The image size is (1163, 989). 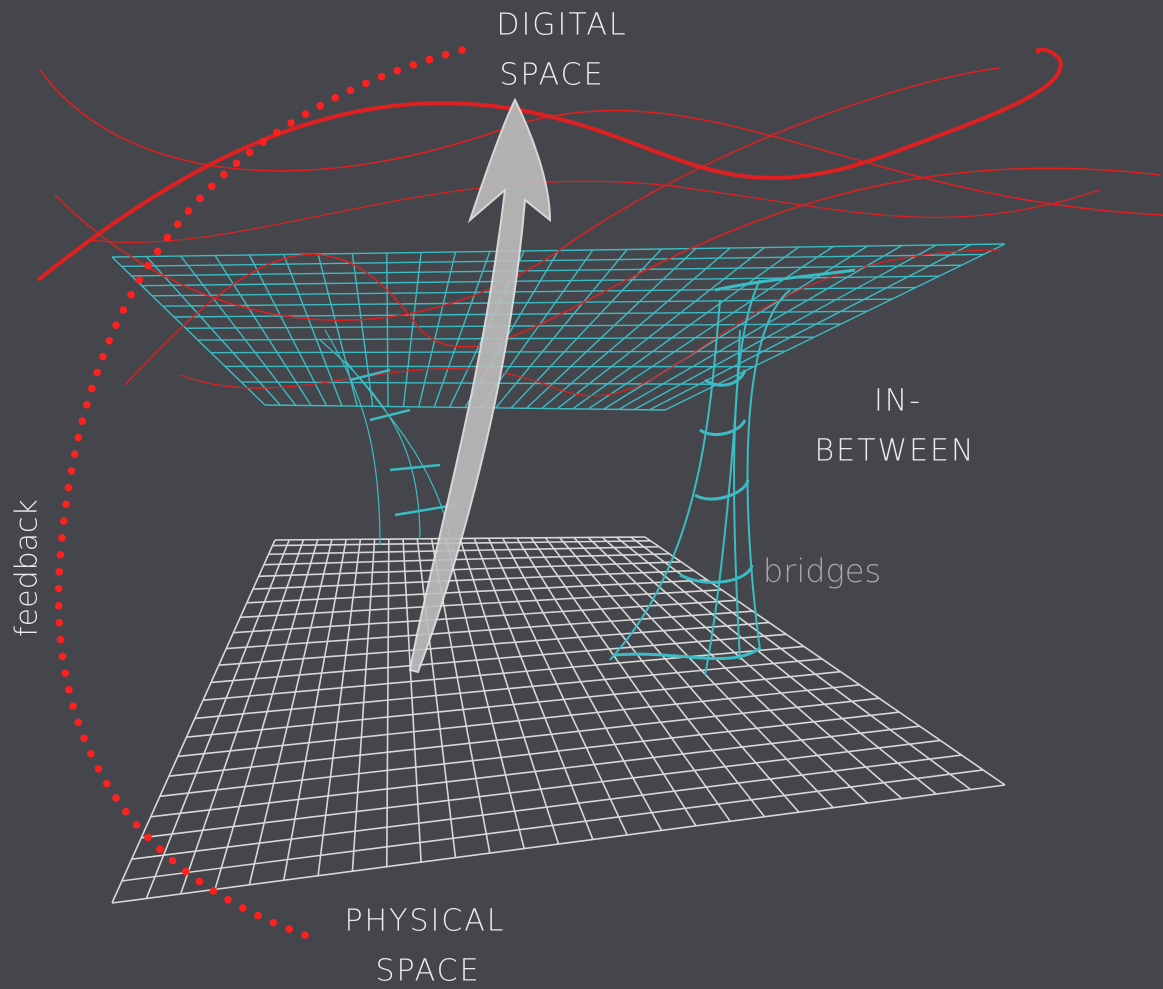 What do you see at coordinates (822, 571) in the screenshot?
I see `bridges-label: bridges` at bounding box center [822, 571].